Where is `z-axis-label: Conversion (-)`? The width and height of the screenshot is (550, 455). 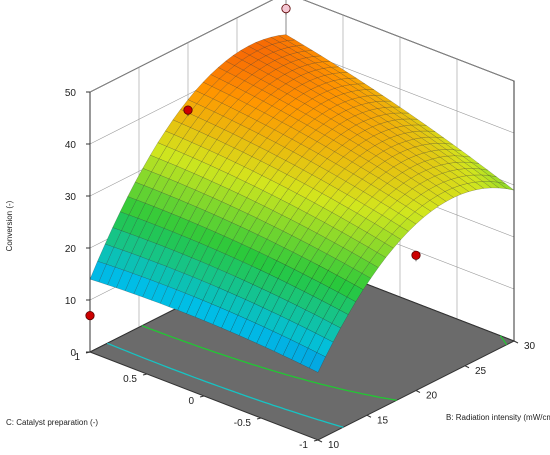 z-axis-label: Conversion (-) is located at coordinates (9, 225).